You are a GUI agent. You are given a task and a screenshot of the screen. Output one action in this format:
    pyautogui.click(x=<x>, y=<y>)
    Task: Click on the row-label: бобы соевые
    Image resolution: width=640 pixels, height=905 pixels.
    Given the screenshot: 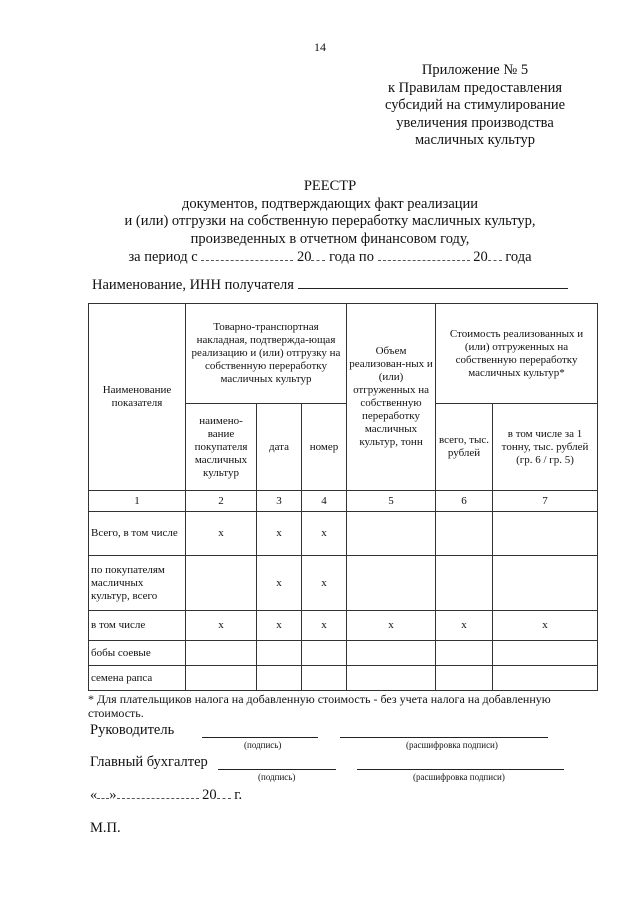 What is the action you would take?
    pyautogui.click(x=137, y=653)
    